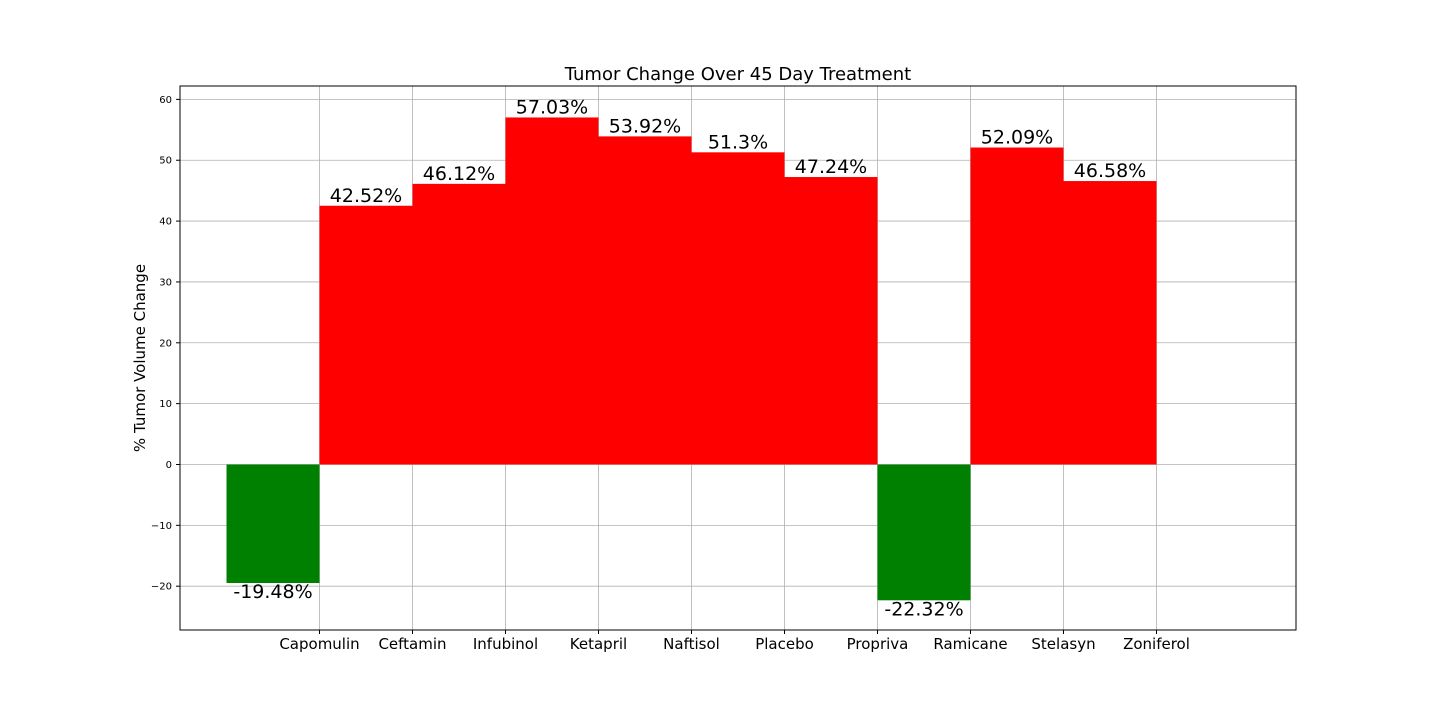  I want to click on x-tick-label: Capomulin, so click(319, 644).